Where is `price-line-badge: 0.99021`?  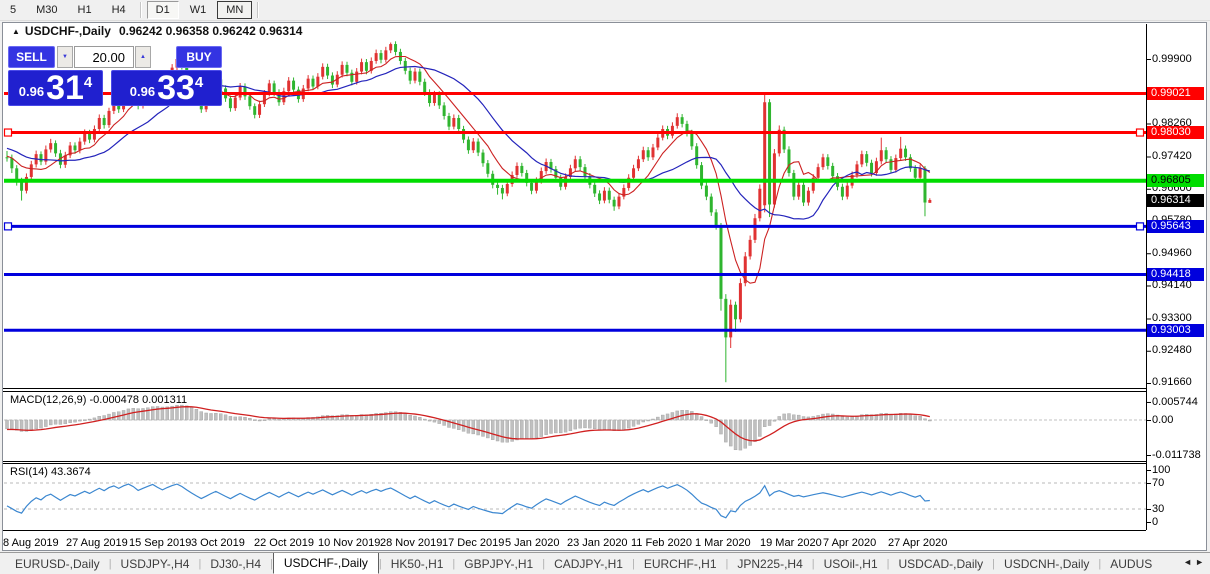
price-line-badge: 0.99021 is located at coordinates (1175, 94).